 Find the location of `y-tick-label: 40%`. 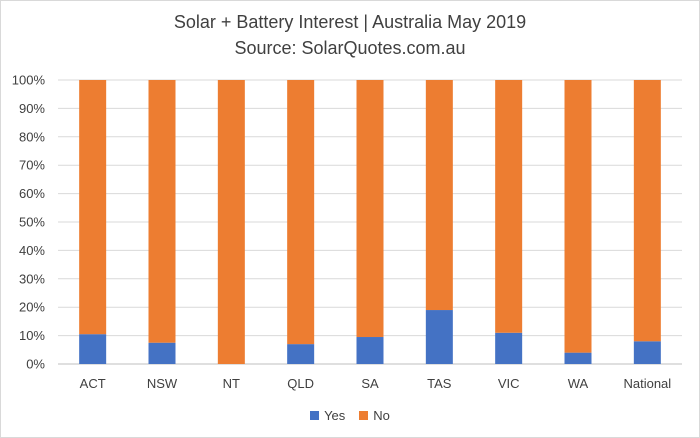

y-tick-label: 40% is located at coordinates (32, 250).